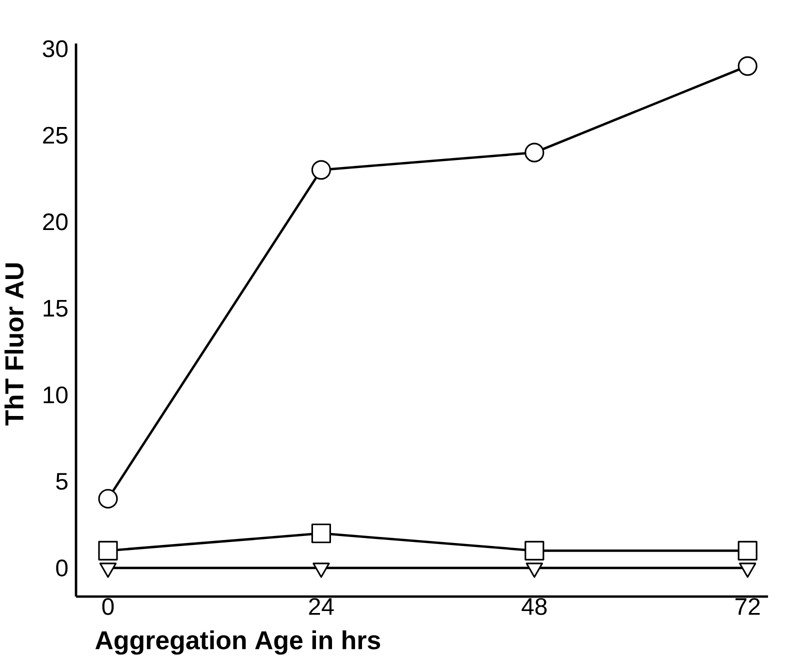  Describe the element at coordinates (62, 568) in the screenshot. I see `y-tick-label: 0` at that location.